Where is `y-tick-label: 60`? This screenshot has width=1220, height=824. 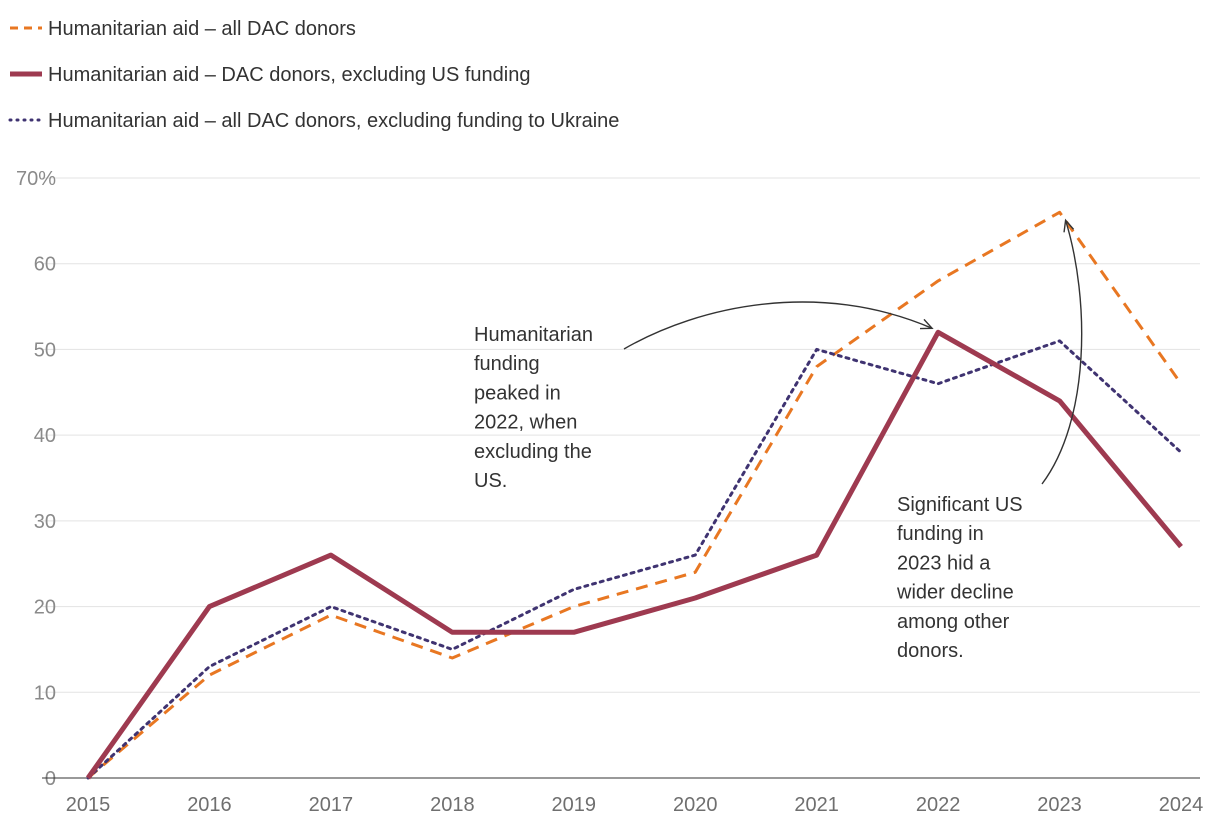 y-tick-label: 60 is located at coordinates (45, 265).